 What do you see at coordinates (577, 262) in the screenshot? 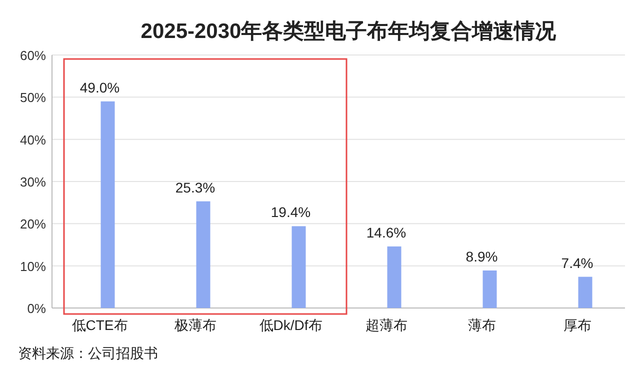
I see `data-label: 7.4%` at bounding box center [577, 262].